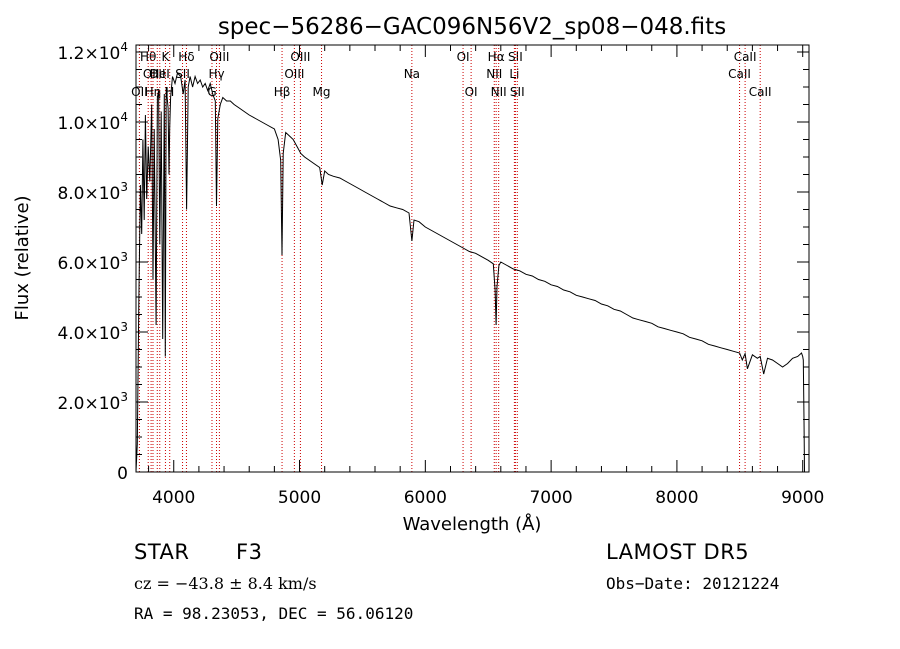 This screenshot has height=649, width=900. Describe the element at coordinates (514, 74) in the screenshot. I see `marker-label: Li` at that location.